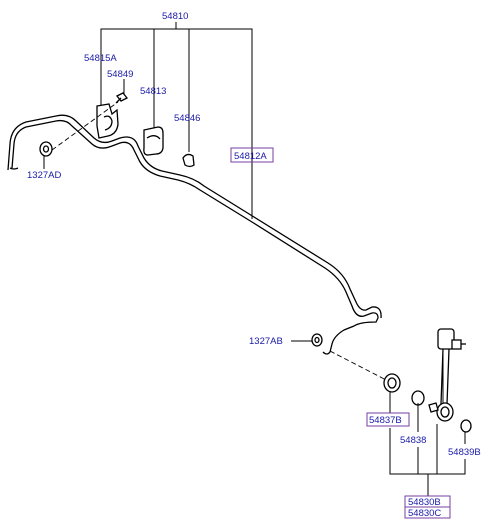 The height and width of the screenshot is (527, 492). Describe the element at coordinates (392, 383) in the screenshot. I see `link-bushing-icon` at that location.